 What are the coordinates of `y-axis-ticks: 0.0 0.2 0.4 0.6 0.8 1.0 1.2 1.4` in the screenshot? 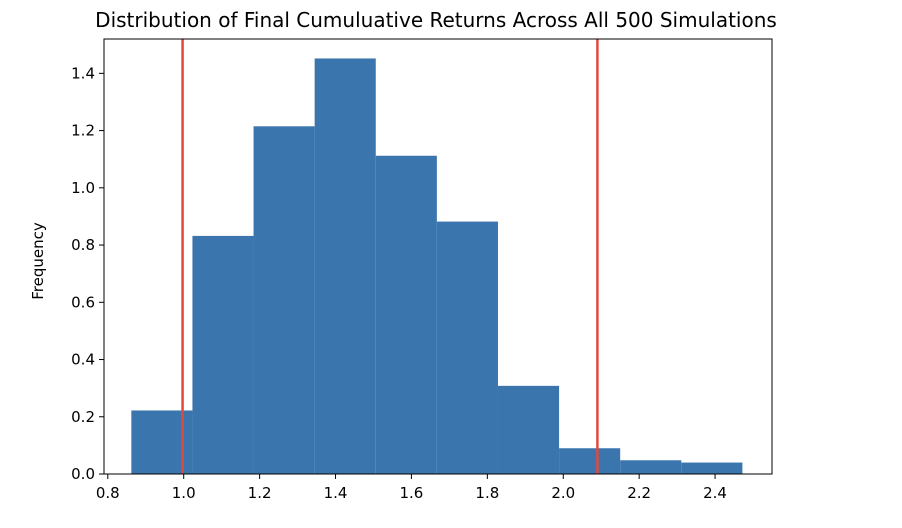 It's located at (87, 273).